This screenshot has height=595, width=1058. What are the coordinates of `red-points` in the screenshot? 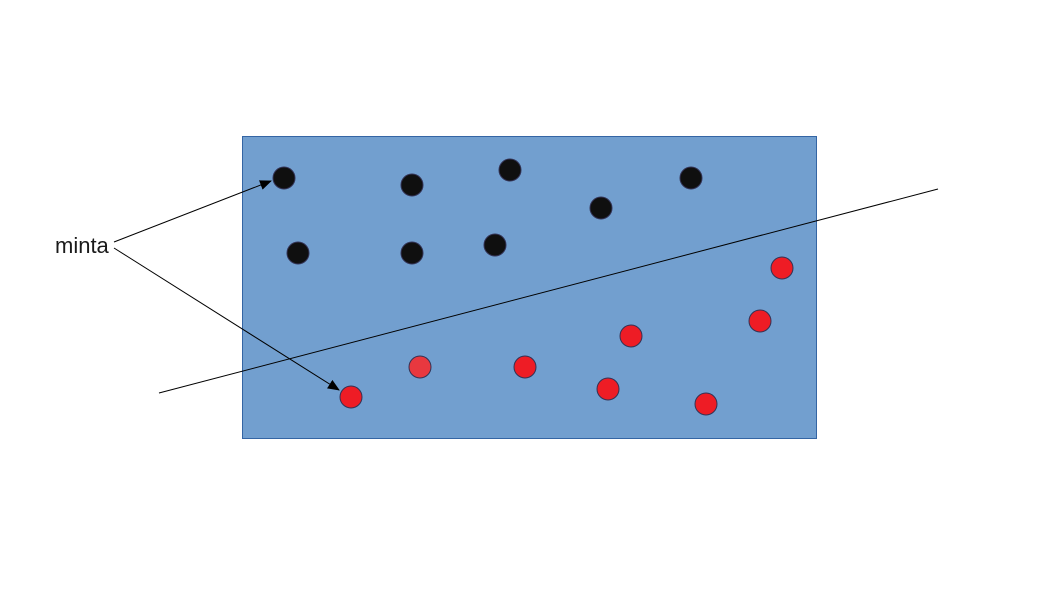 It's located at (566, 336).